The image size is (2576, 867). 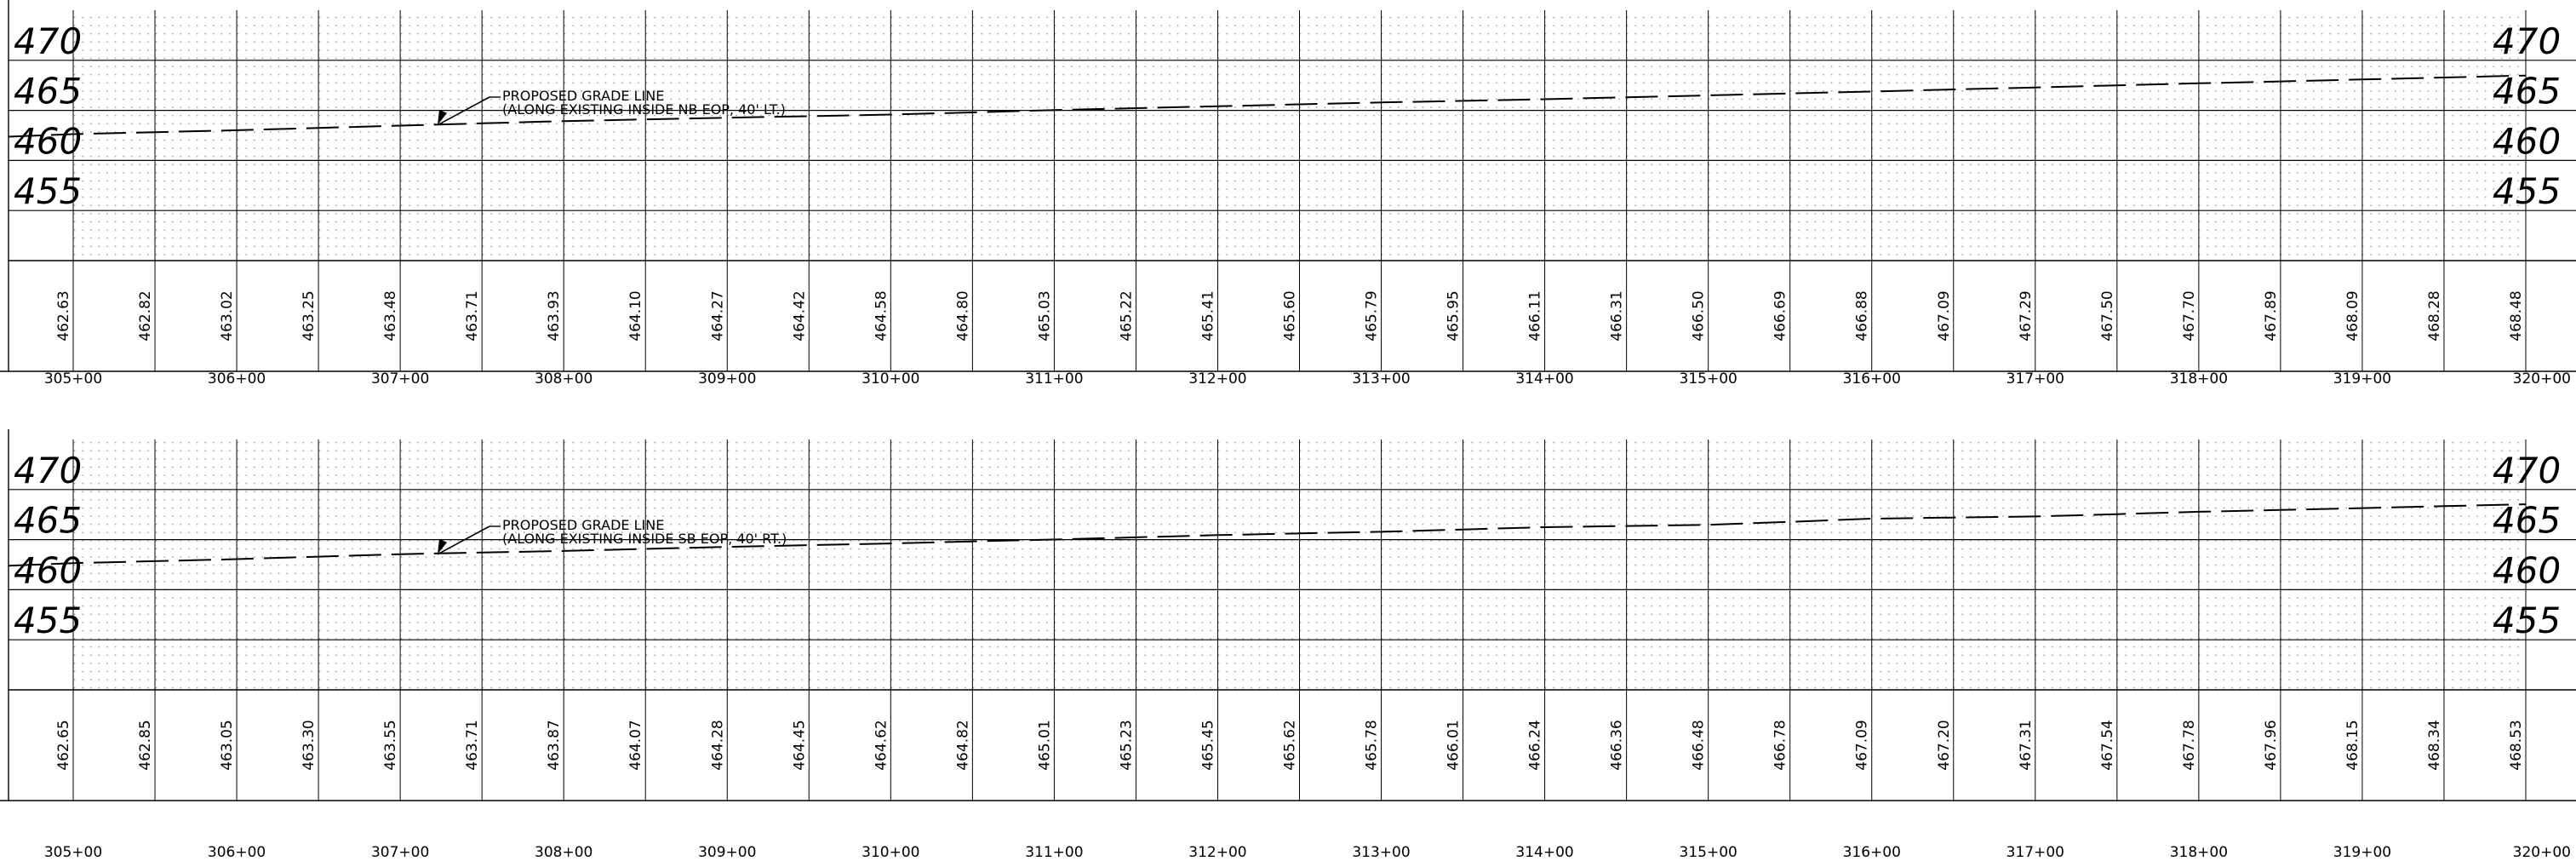 What do you see at coordinates (1127, 315) in the screenshot?
I see `grade-elevation-label: 465.22` at bounding box center [1127, 315].